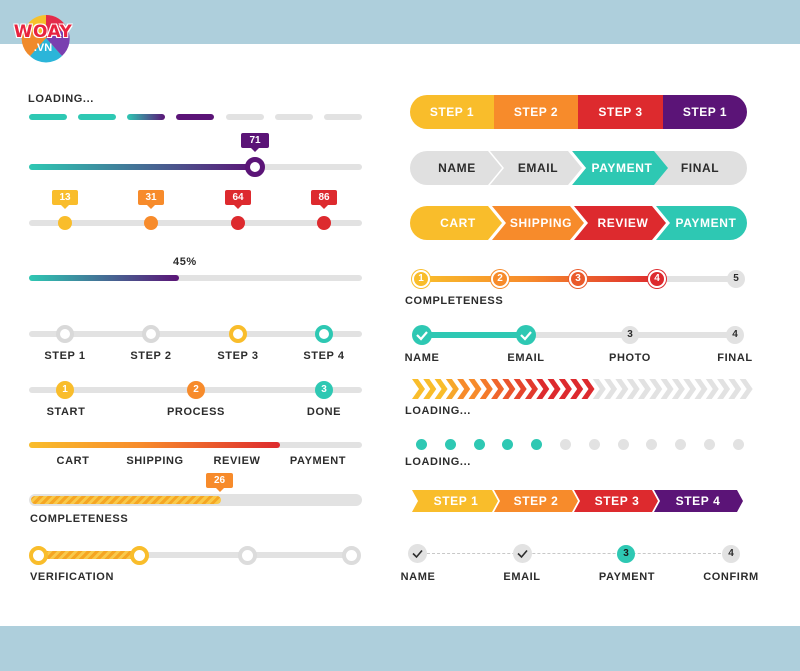 The height and width of the screenshot is (671, 800). Describe the element at coordinates (630, 358) in the screenshot. I see `check-step-label: PHOTO` at that location.